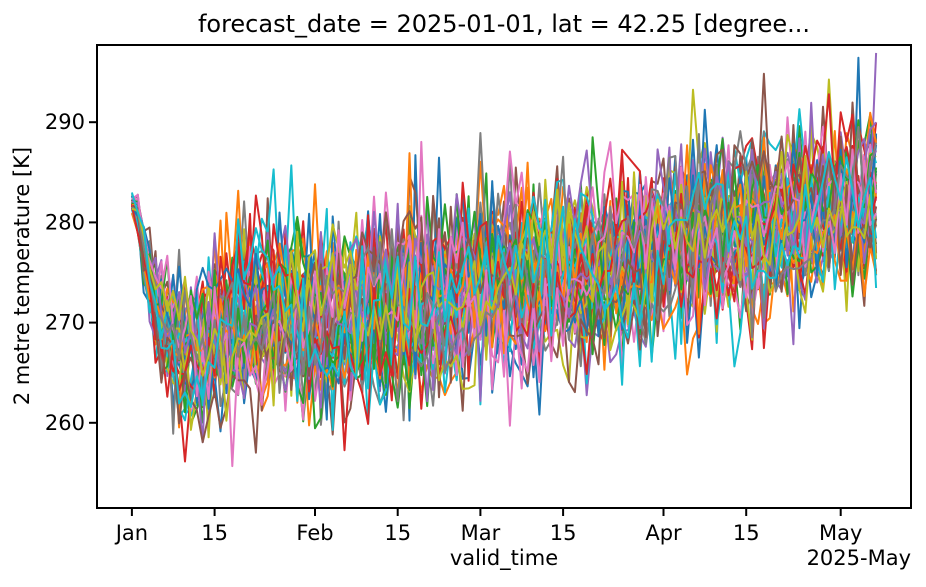 This screenshot has width=926, height=587. What do you see at coordinates (65, 423) in the screenshot?
I see `y-tick-label: 260` at bounding box center [65, 423].